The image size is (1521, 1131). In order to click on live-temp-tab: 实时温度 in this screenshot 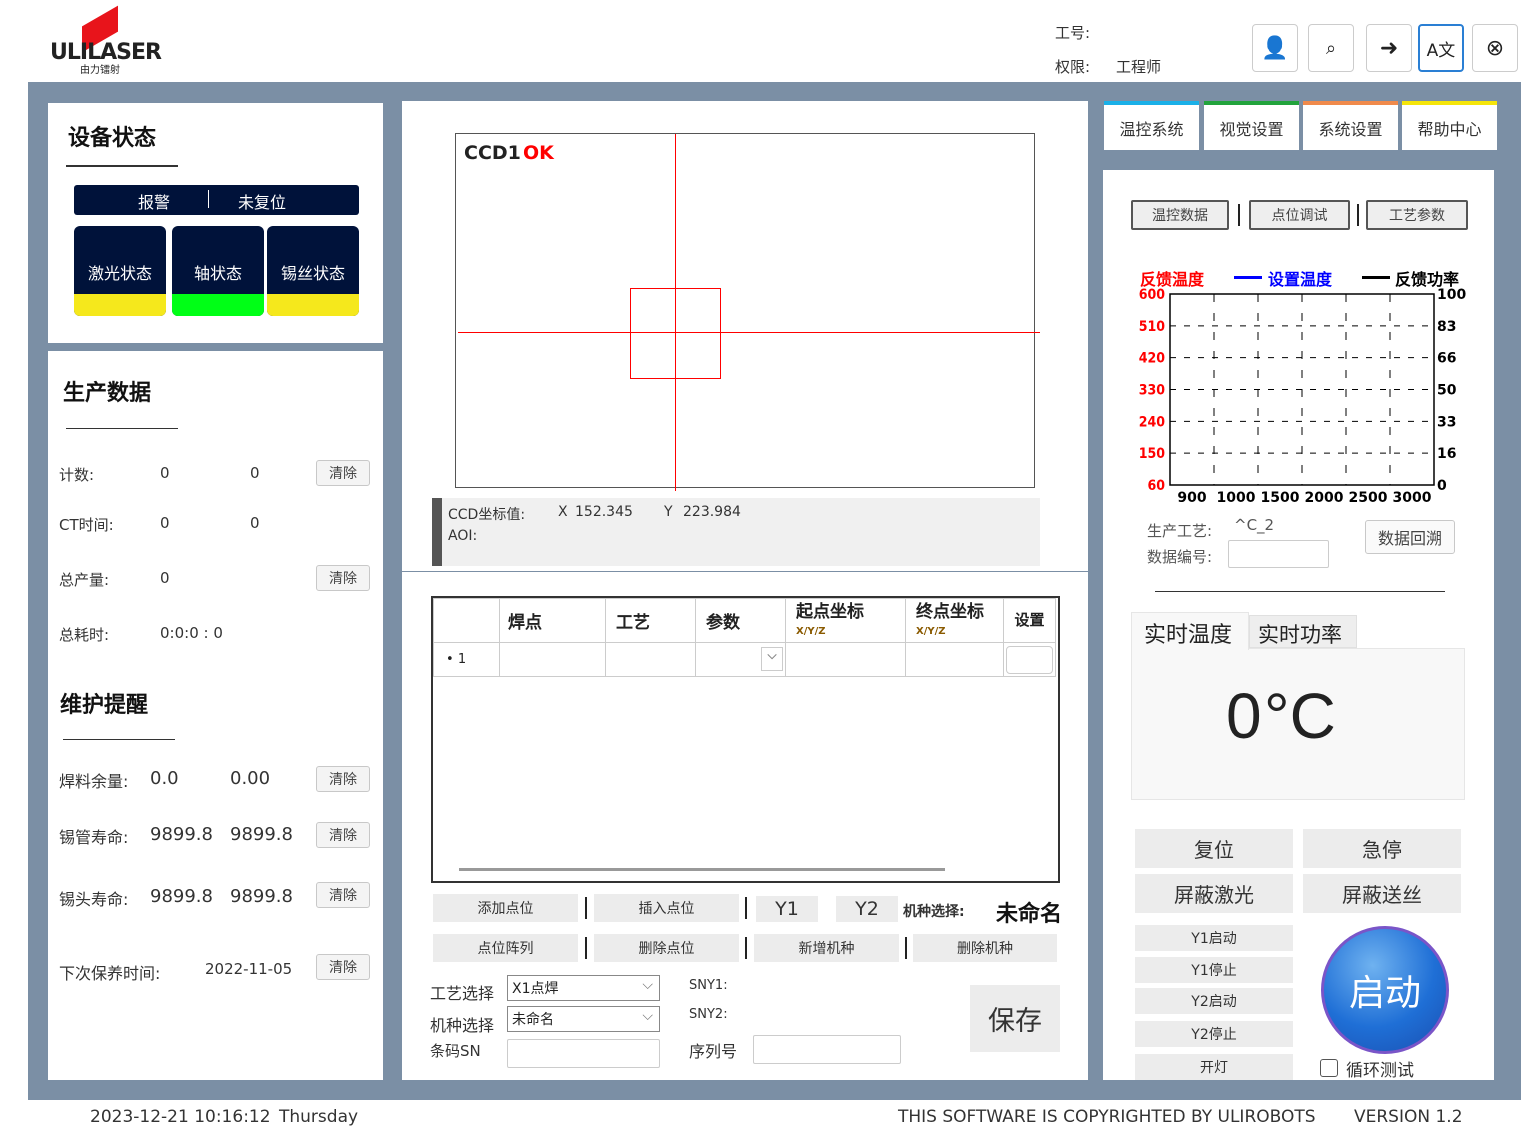, I will do `click(1190, 631)`.